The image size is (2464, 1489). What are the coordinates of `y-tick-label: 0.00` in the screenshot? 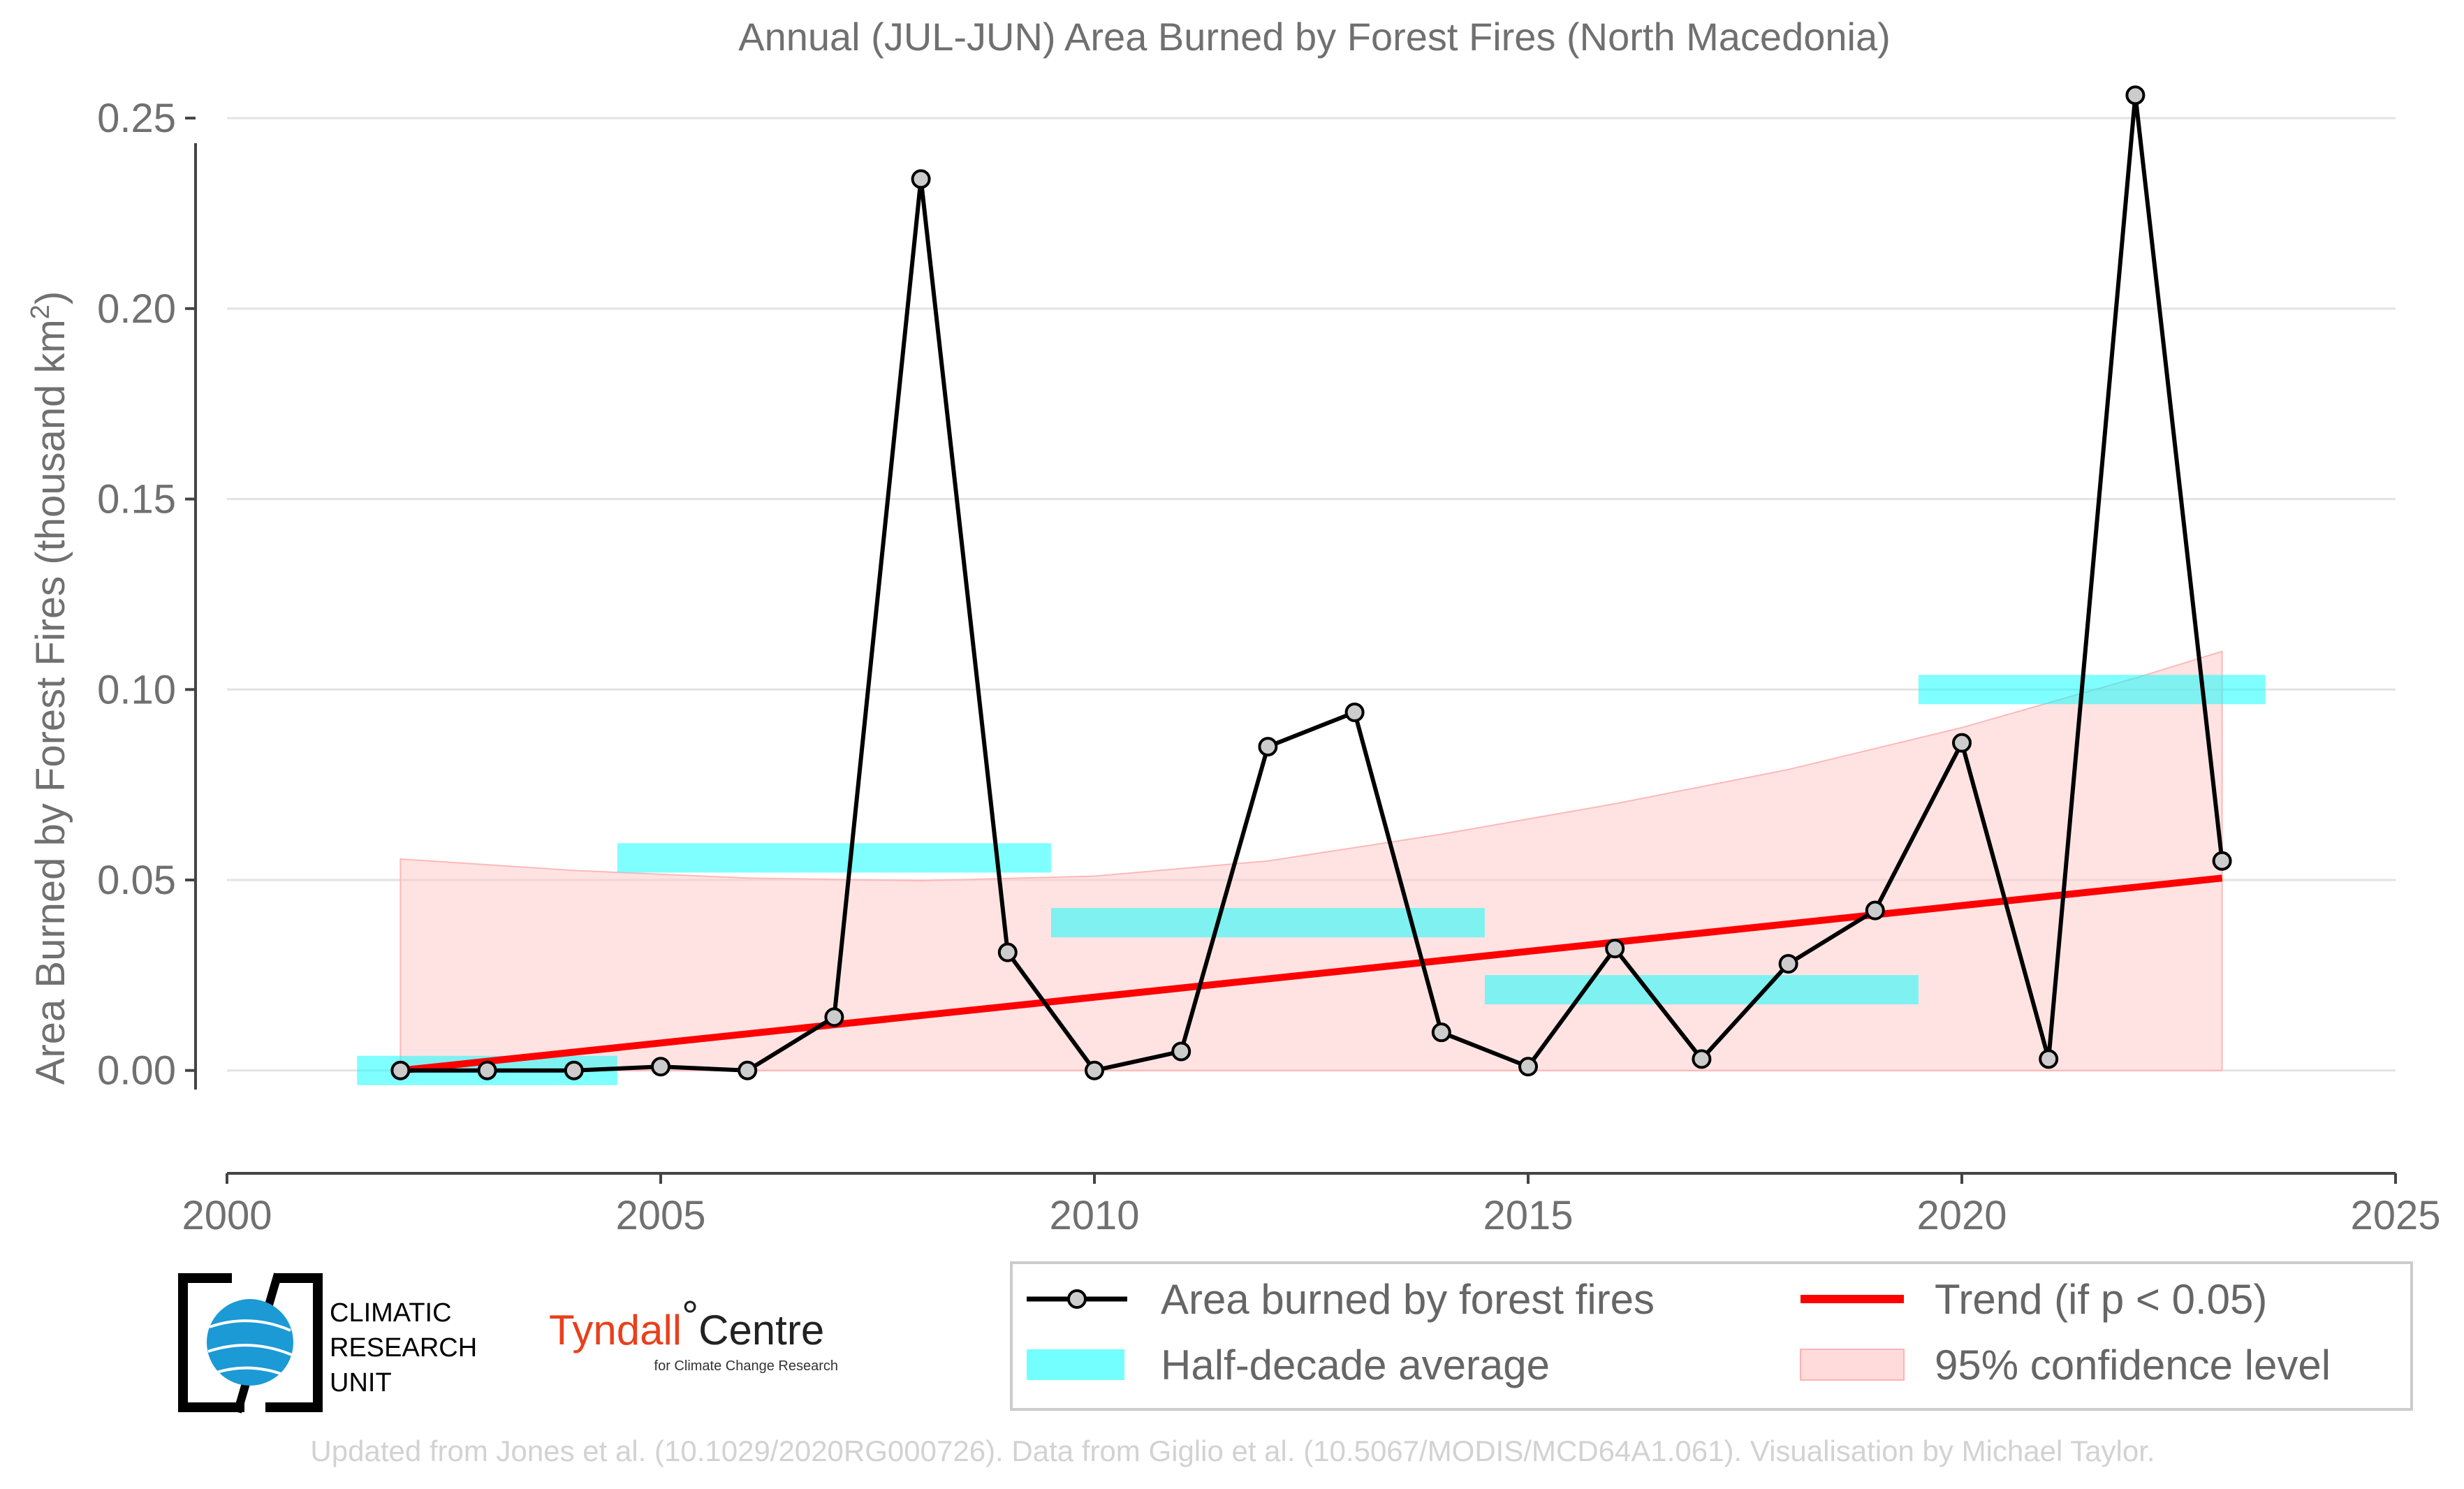 It's located at (136, 1071).